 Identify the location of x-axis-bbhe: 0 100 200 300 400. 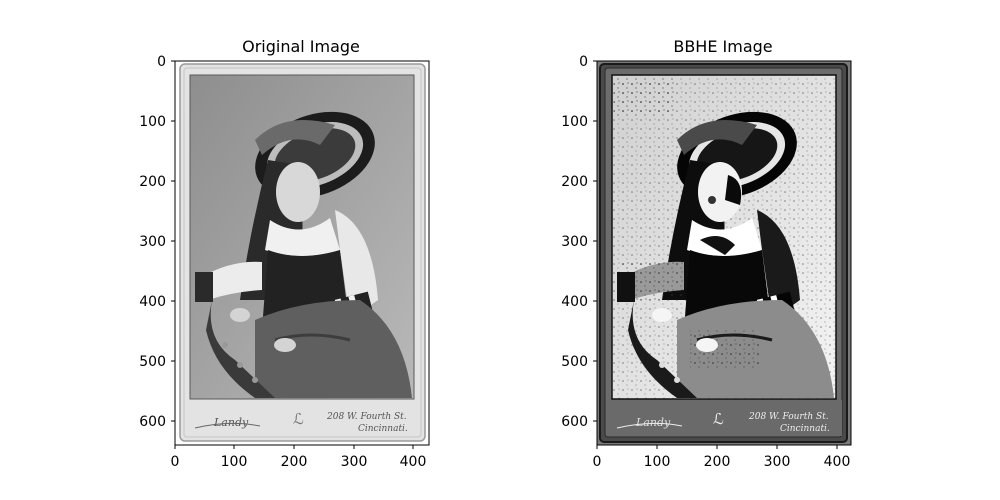
(722, 457).